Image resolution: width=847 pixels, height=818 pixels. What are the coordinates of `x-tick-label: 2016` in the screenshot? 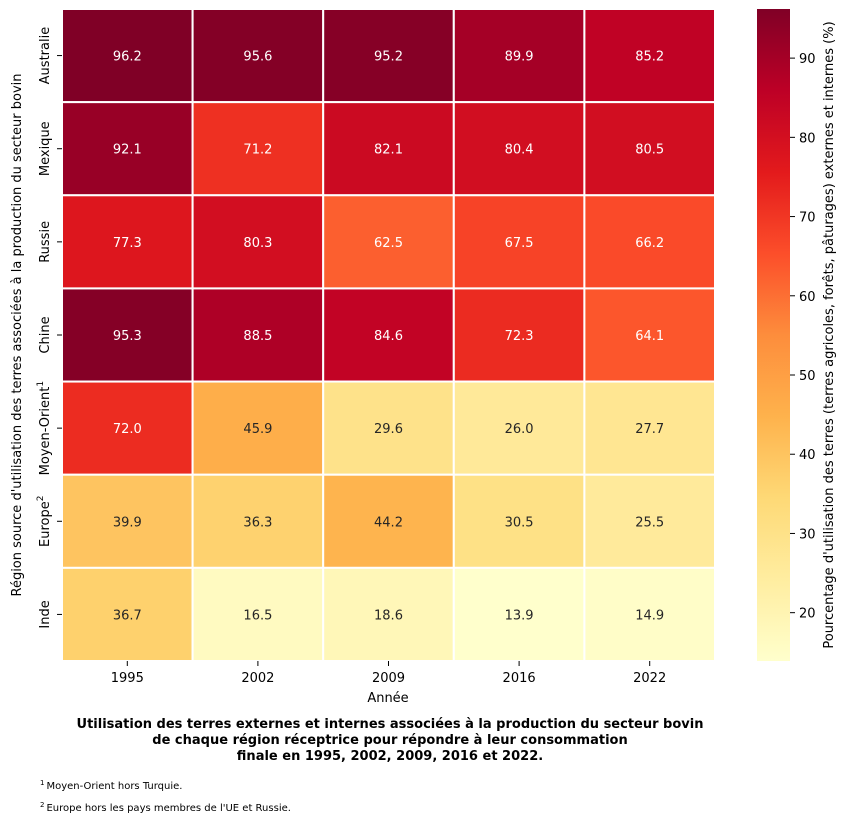 It's located at (519, 678).